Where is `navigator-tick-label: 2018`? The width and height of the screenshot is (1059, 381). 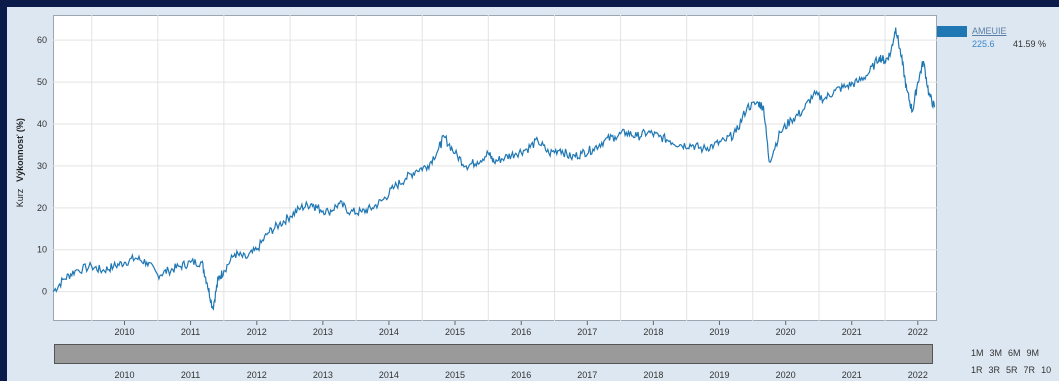
navigator-tick-label: 2018 is located at coordinates (653, 375).